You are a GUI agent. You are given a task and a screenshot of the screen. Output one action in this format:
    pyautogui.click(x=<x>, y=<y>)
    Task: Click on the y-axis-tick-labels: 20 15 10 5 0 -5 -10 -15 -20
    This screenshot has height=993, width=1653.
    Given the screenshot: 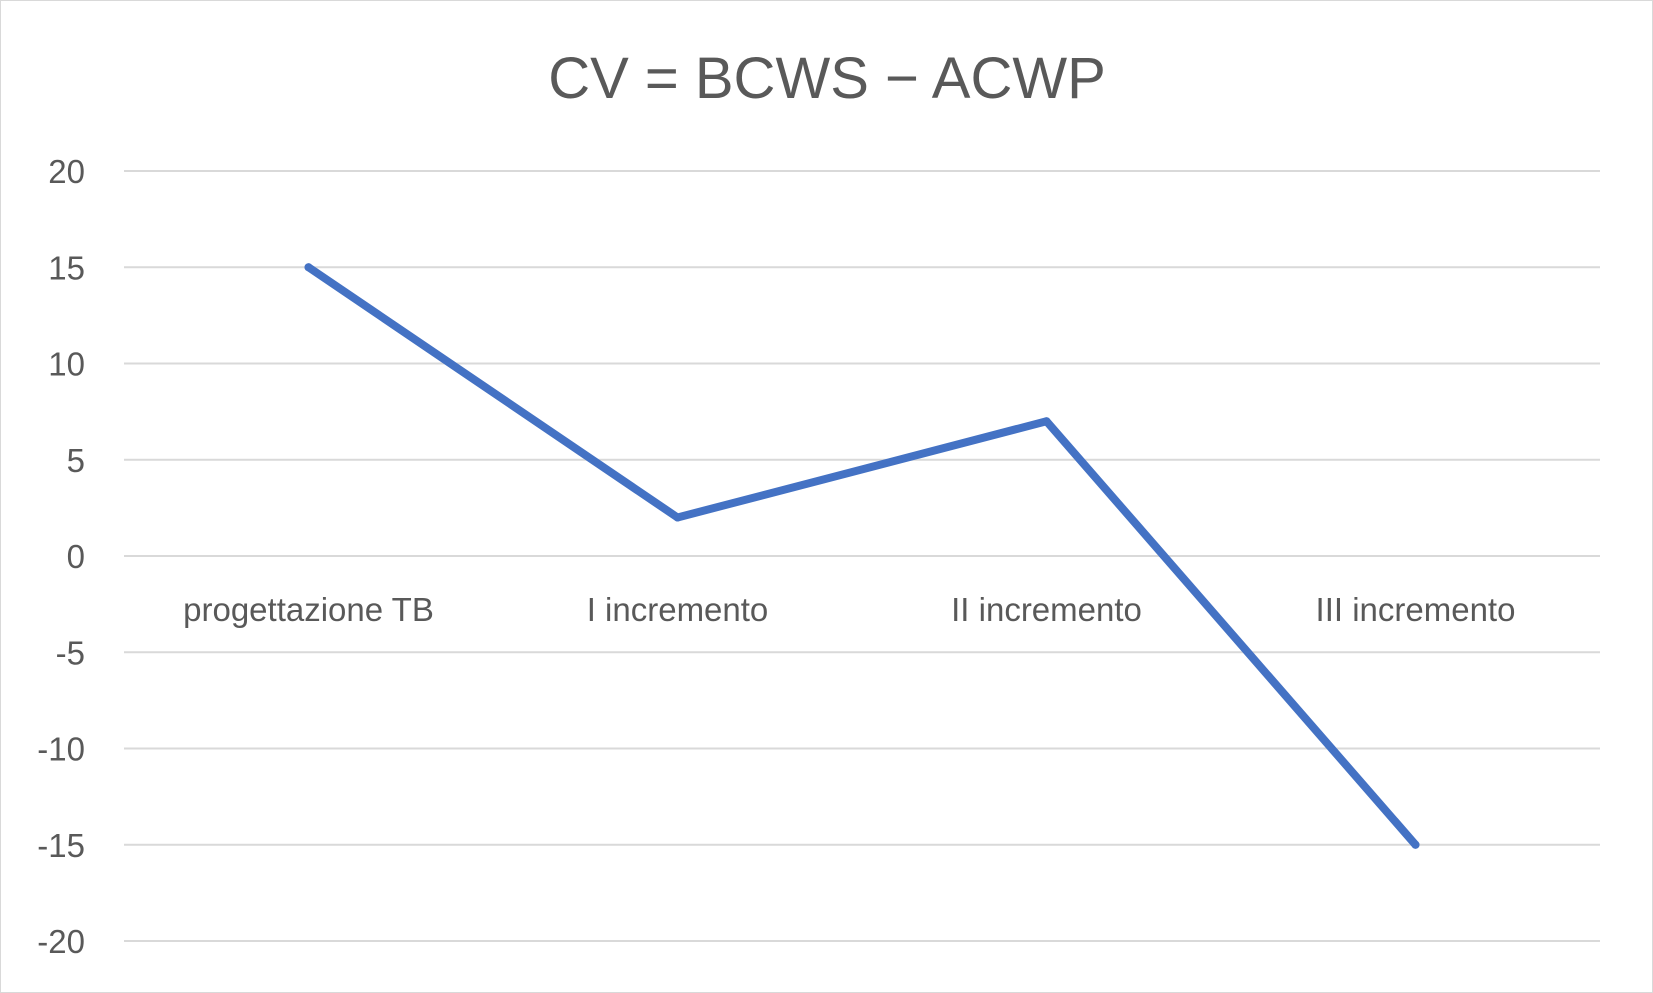 What is the action you would take?
    pyautogui.click(x=61, y=556)
    